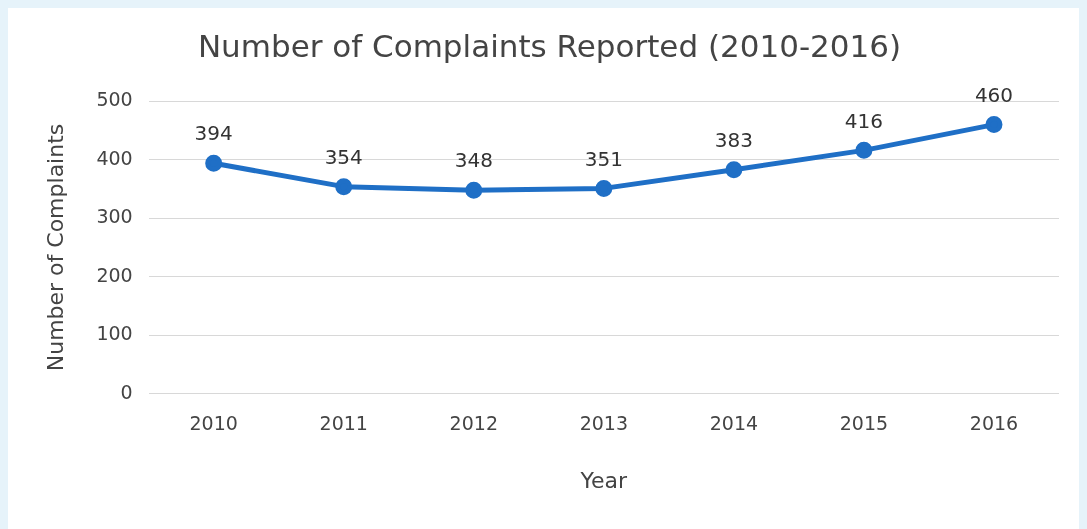 This screenshot has height=529, width=1087. I want to click on x-tick-label: 2016, so click(994, 423).